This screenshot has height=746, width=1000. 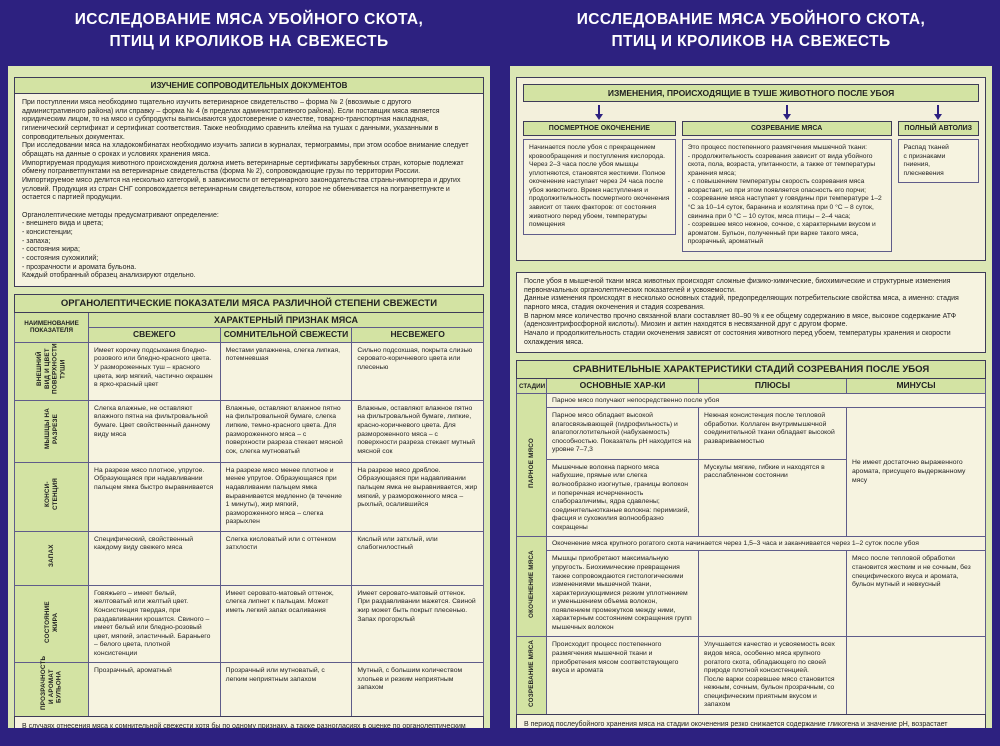 What do you see at coordinates (51, 558) in the screenshot?
I see `row-label: ЗАПАХ` at bounding box center [51, 558].